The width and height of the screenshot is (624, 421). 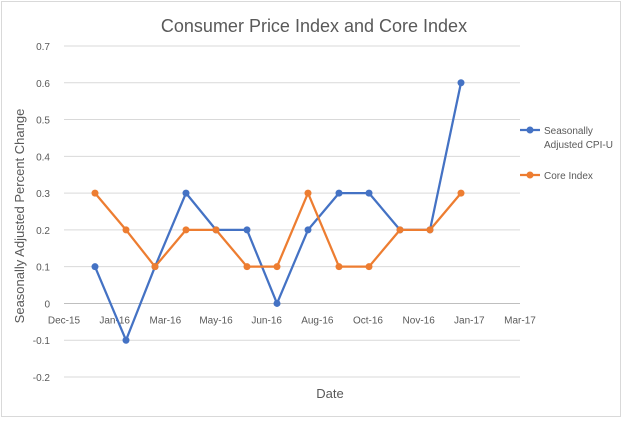 I want to click on x-tick-label: Mar-17, so click(x=520, y=320).